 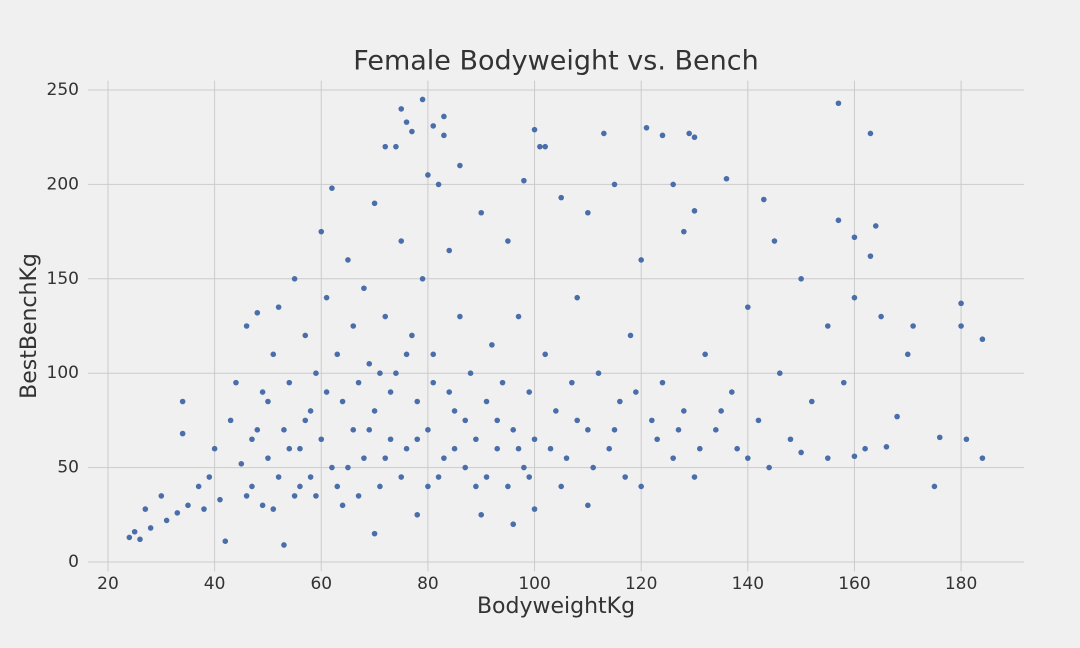 What do you see at coordinates (854, 584) in the screenshot?
I see `x-tick-label: 160` at bounding box center [854, 584].